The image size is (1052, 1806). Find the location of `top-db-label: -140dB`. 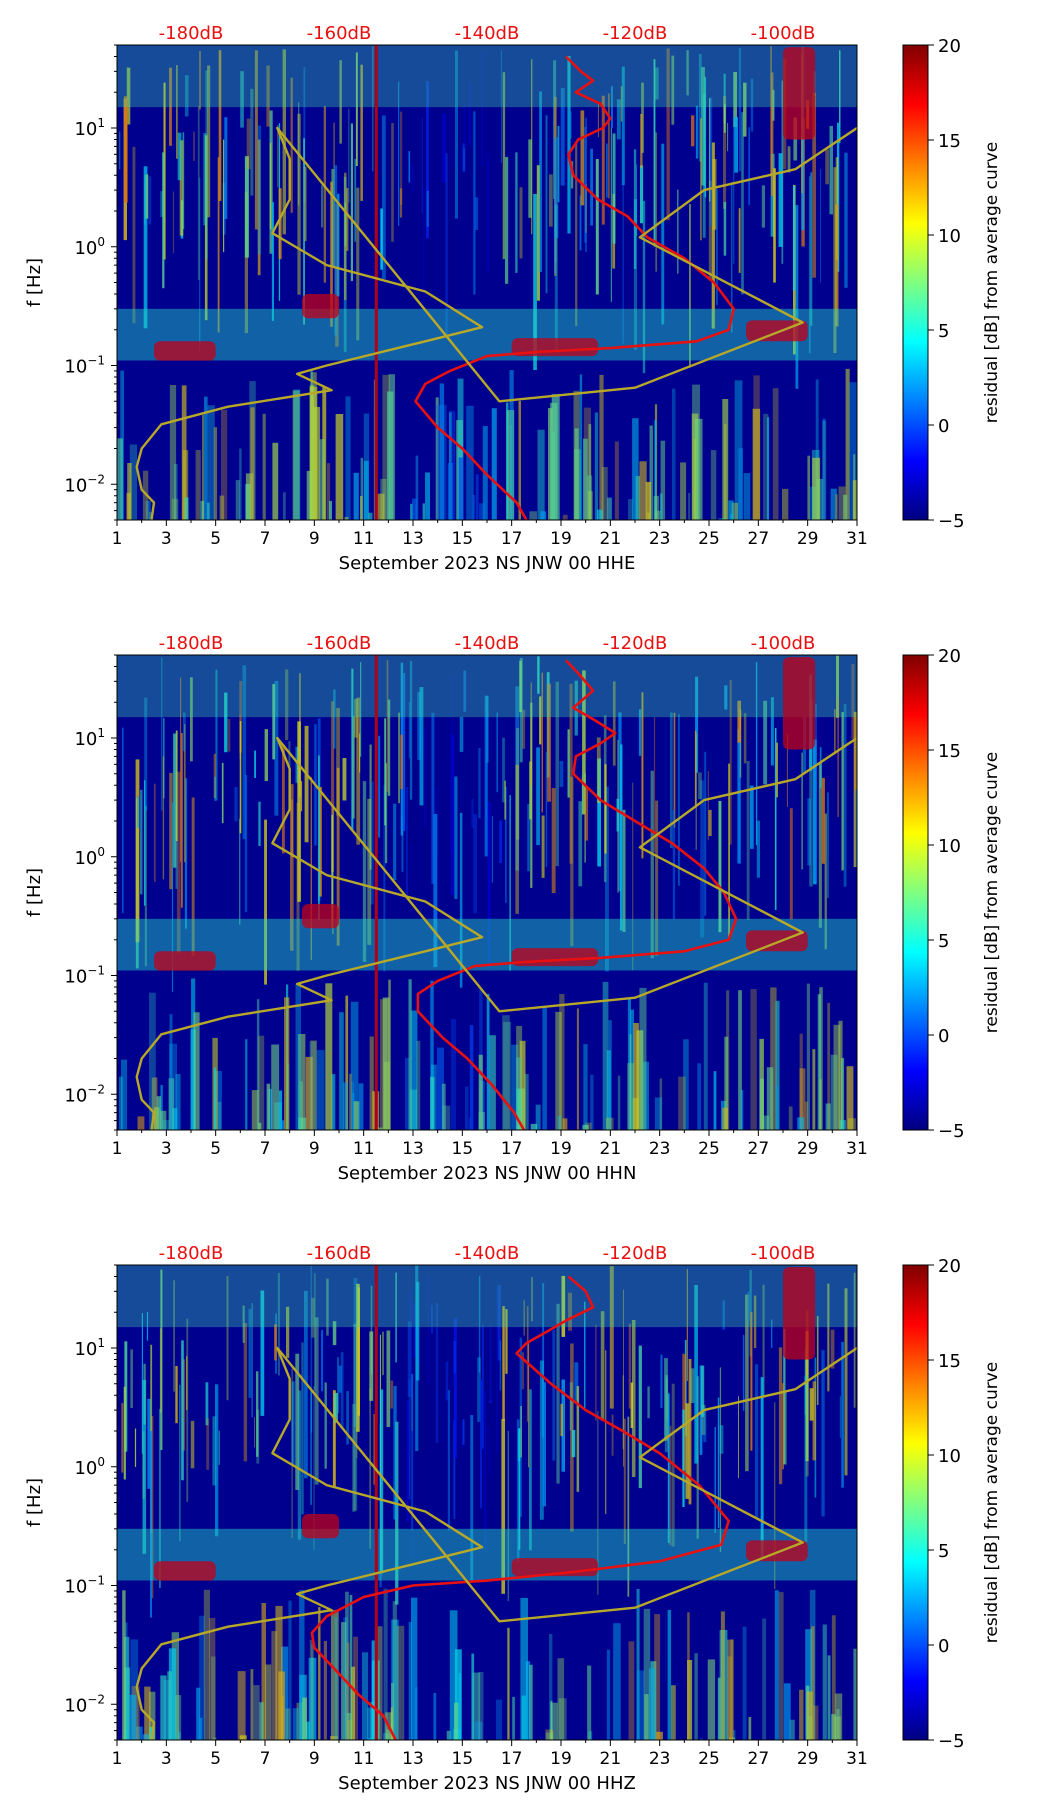

top-db-label: -140dB is located at coordinates (487, 1253).